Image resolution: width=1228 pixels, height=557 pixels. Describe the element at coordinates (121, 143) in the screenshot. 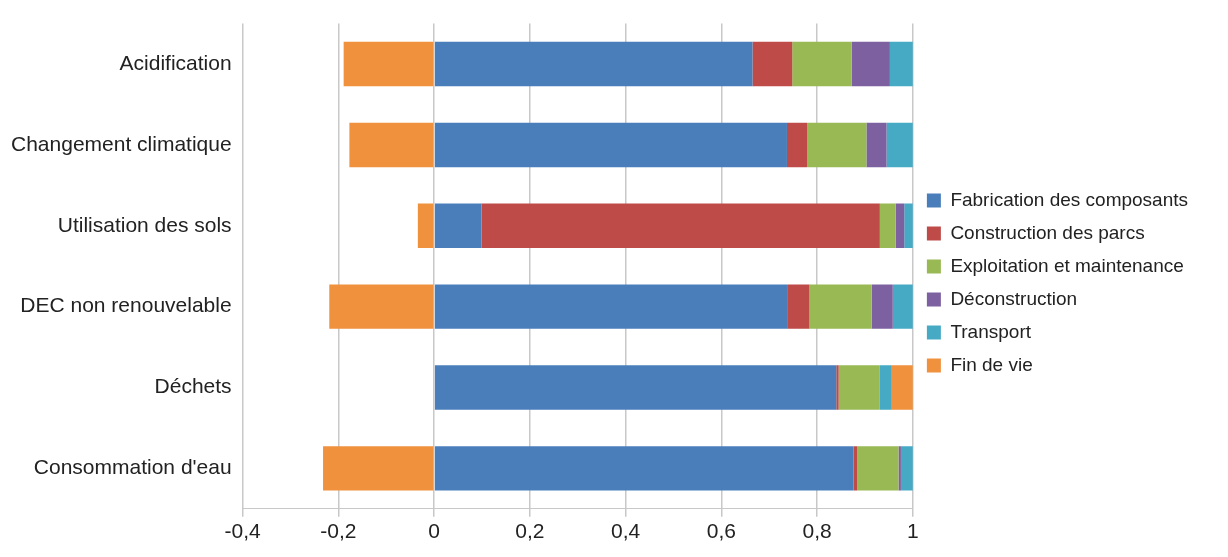

I see `y-tick-label: Changement climatique` at that location.